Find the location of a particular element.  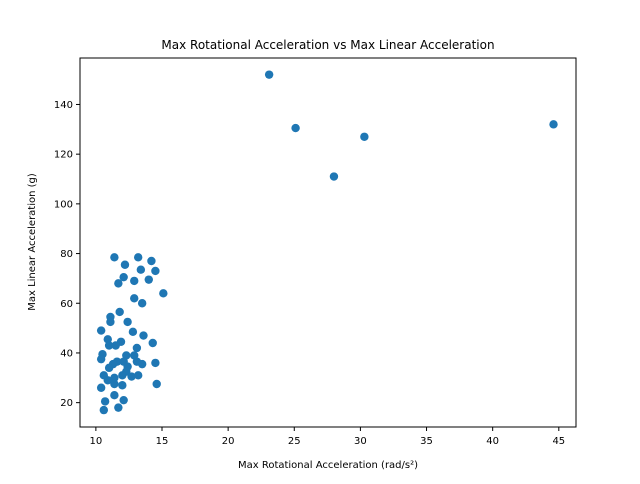

x-tick-label: 20 is located at coordinates (228, 441).